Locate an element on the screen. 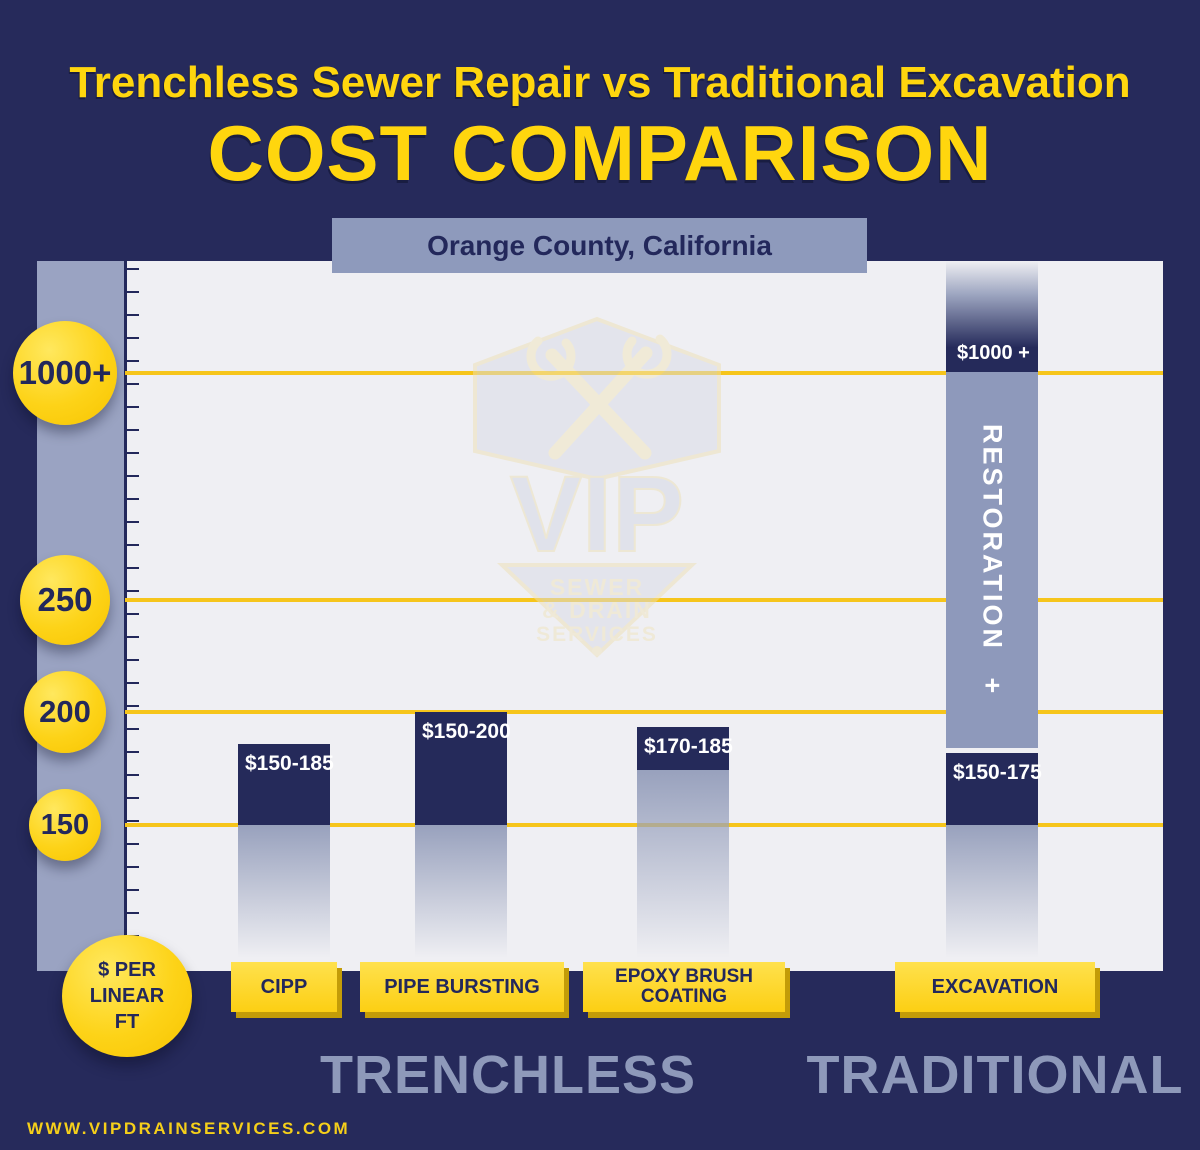 The width and height of the screenshot is (1200, 1150). unit-line-3: FT is located at coordinates (127, 1022).